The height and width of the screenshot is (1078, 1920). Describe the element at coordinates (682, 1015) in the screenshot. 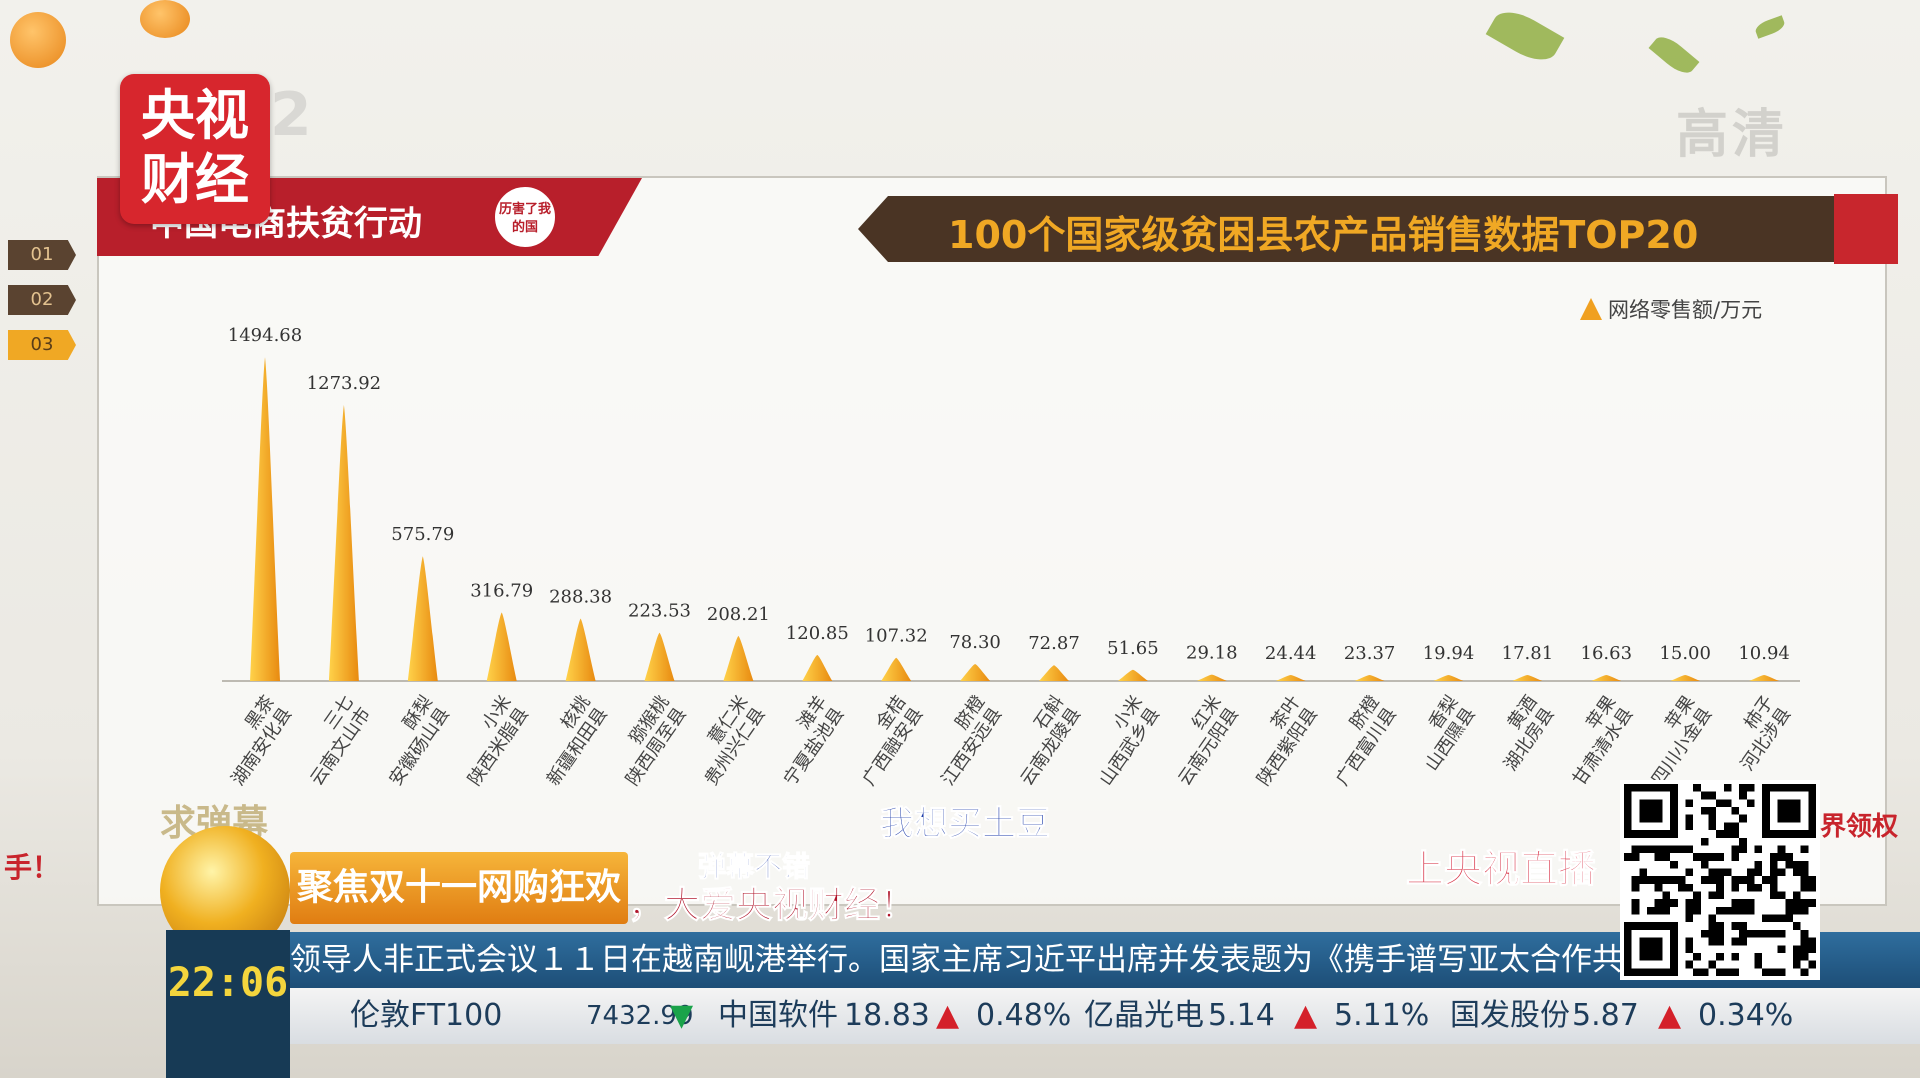

I see `down-arrow-icon: ▼` at that location.